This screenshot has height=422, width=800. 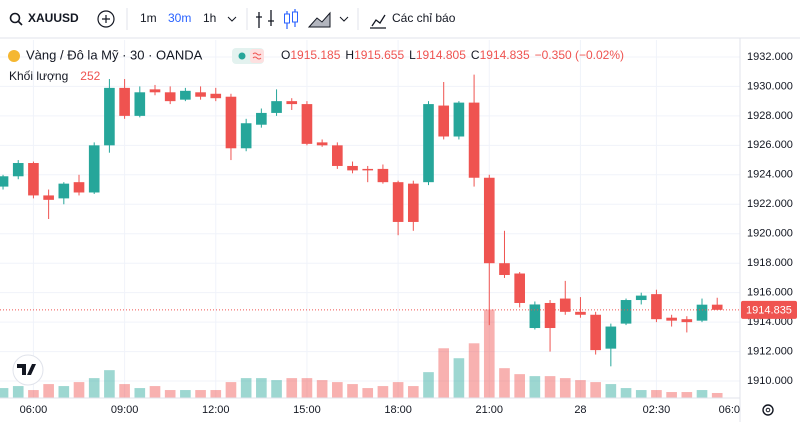 I want to click on candles-style-icon, so click(x=295, y=17).